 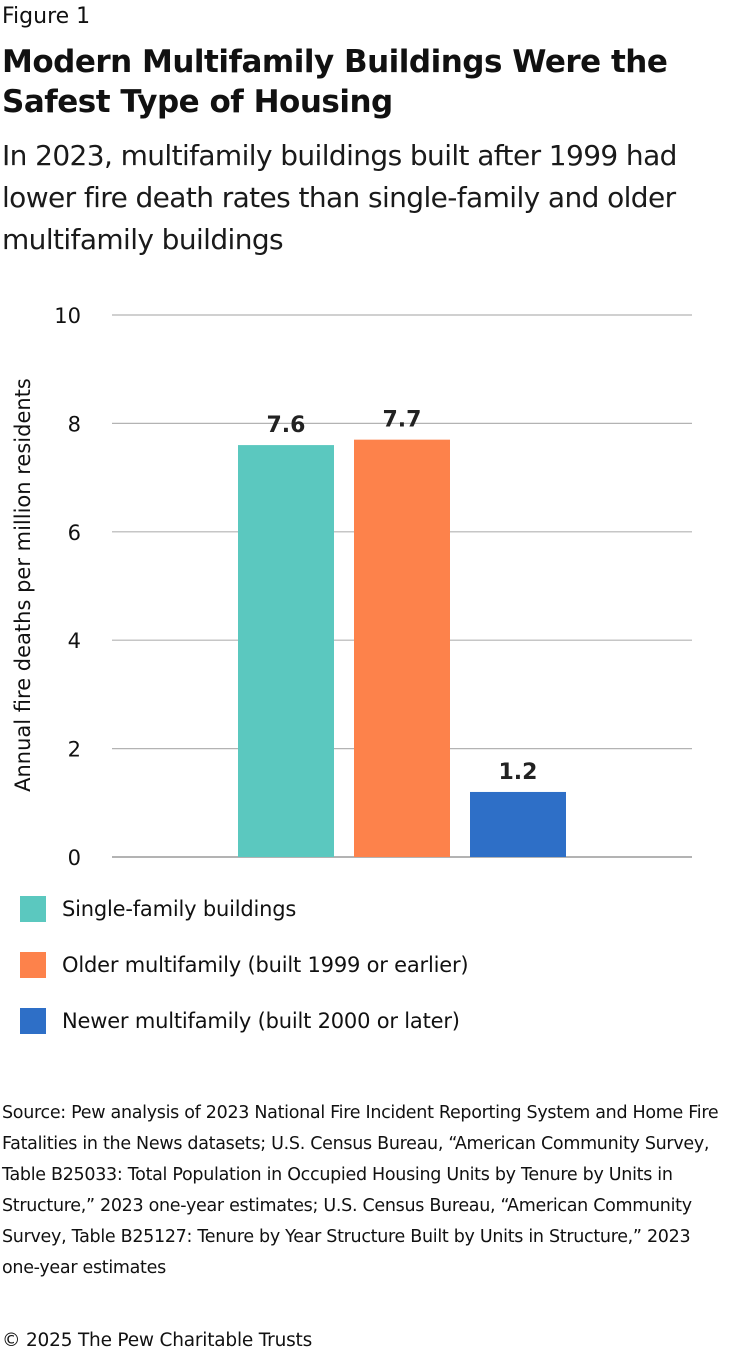 I want to click on y-tick-label: 2, so click(x=74, y=750).